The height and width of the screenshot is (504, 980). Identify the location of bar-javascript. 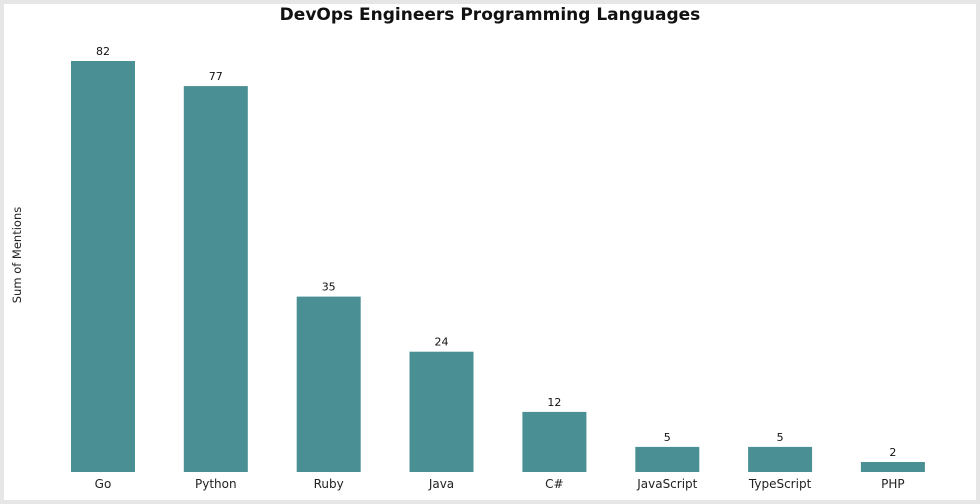
(667, 459).